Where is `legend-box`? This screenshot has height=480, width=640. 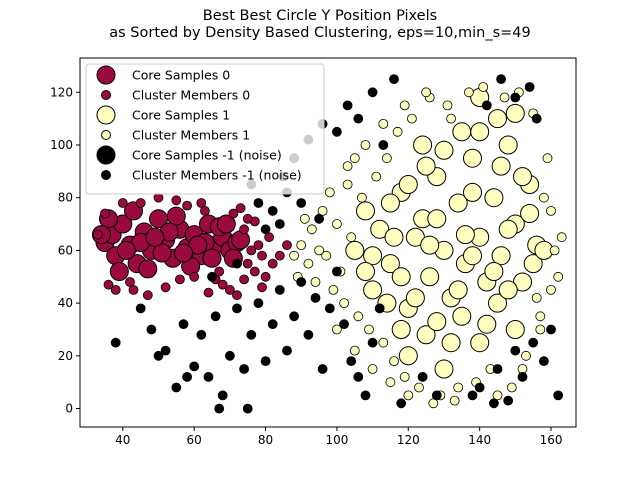 legend-box is located at coordinates (205, 129).